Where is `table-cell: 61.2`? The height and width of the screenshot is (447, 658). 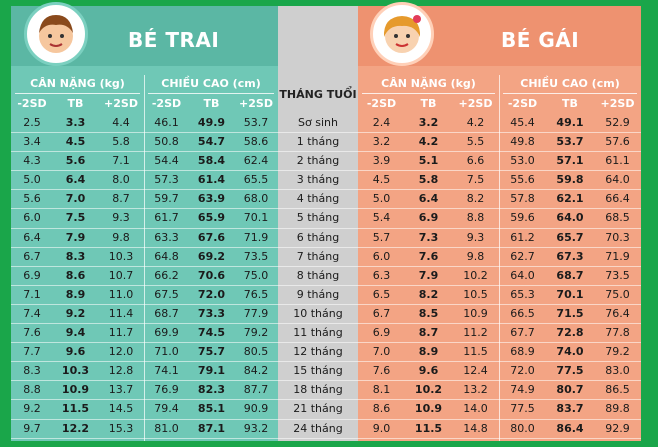
table-cell: 61.2 is located at coordinates (522, 237).